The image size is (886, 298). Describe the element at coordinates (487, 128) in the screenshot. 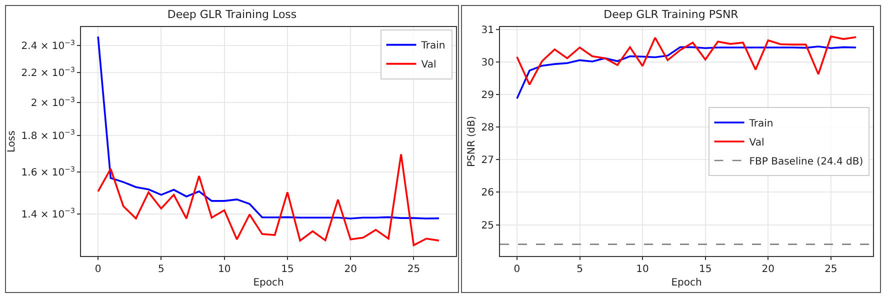

I see `y-tick-label: 28` at that location.